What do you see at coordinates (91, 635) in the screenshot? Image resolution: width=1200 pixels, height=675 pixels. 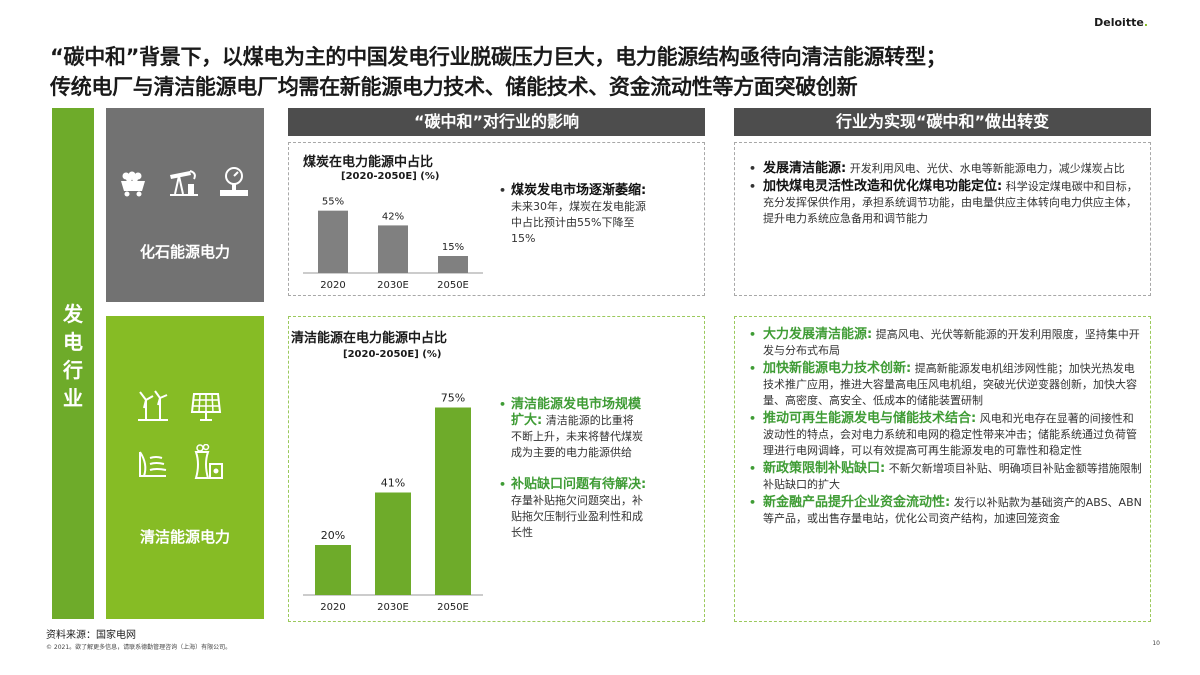 I see `source-note: 资料来源：国家电网` at bounding box center [91, 635].